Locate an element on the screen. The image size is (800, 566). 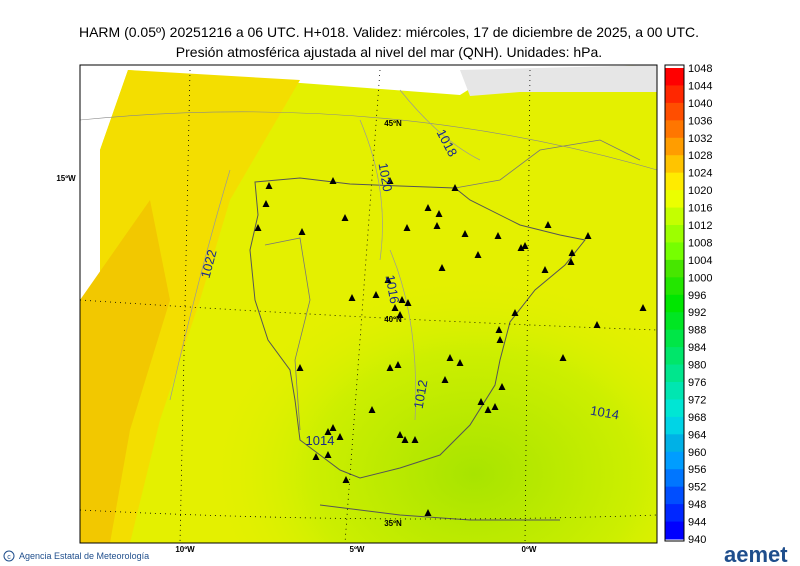
grid-label: 10ºW is located at coordinates (185, 549).